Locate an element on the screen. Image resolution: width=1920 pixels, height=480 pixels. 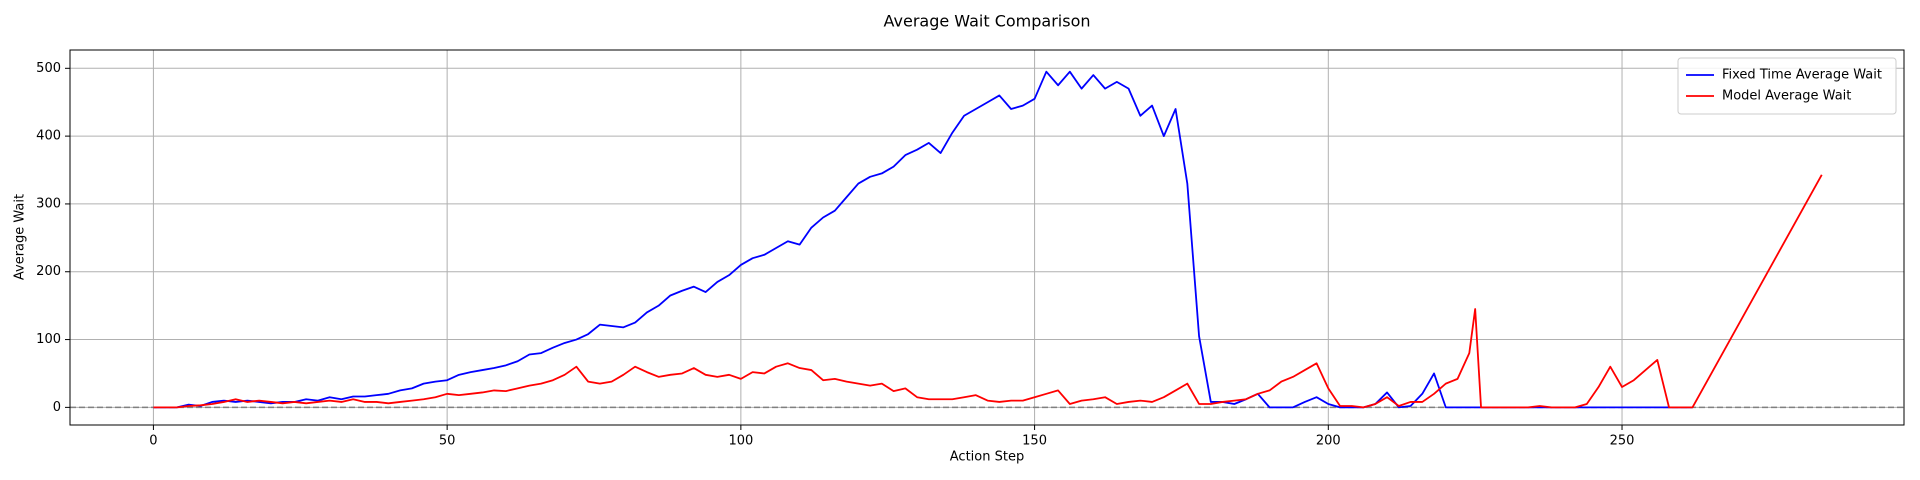
x-tick-label: 50 is located at coordinates (447, 441).